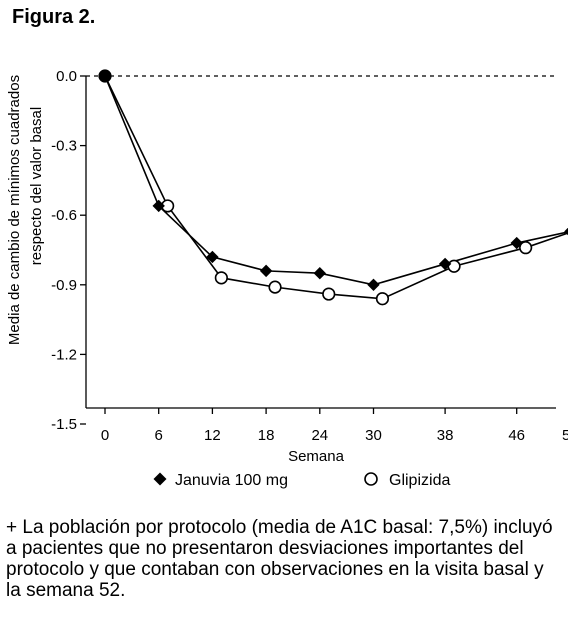  I want to click on legend: Januvia 100 mg Glipizida, so click(301, 480).